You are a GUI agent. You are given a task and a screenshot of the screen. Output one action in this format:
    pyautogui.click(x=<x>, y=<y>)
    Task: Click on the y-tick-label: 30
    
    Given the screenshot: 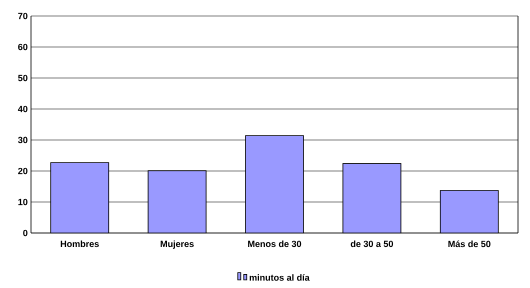 What is the action you would take?
    pyautogui.click(x=23, y=140)
    